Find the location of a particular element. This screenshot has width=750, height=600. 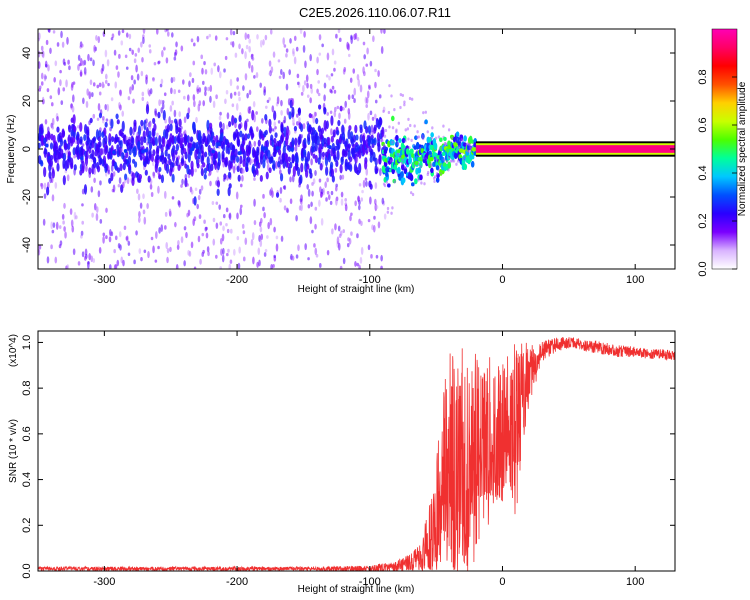

y-tick-label: -40 is located at coordinates (27, 245).